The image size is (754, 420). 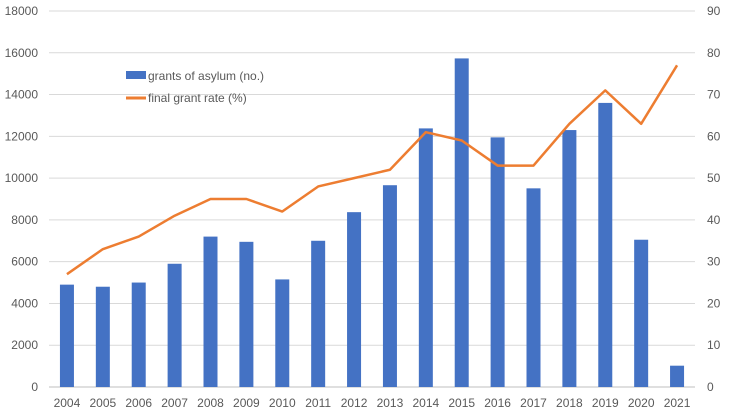 What do you see at coordinates (34, 387) in the screenshot?
I see `left-tick-label: 0` at bounding box center [34, 387].